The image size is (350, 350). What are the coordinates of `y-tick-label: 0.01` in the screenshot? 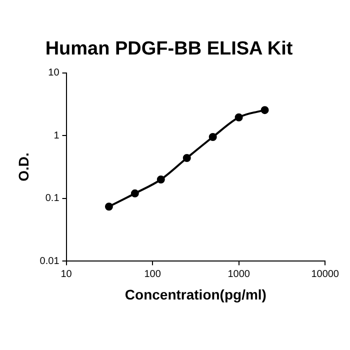 It's located at (50, 261).